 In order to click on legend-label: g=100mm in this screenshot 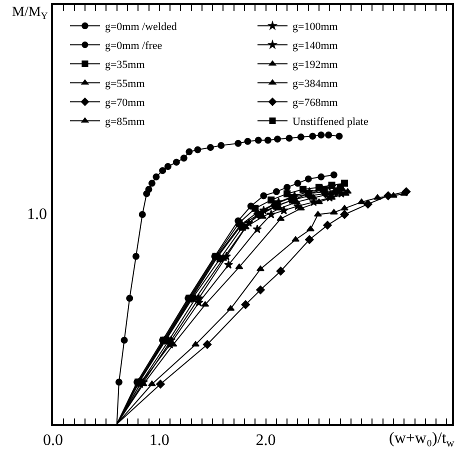, I will do `click(315, 27)`.